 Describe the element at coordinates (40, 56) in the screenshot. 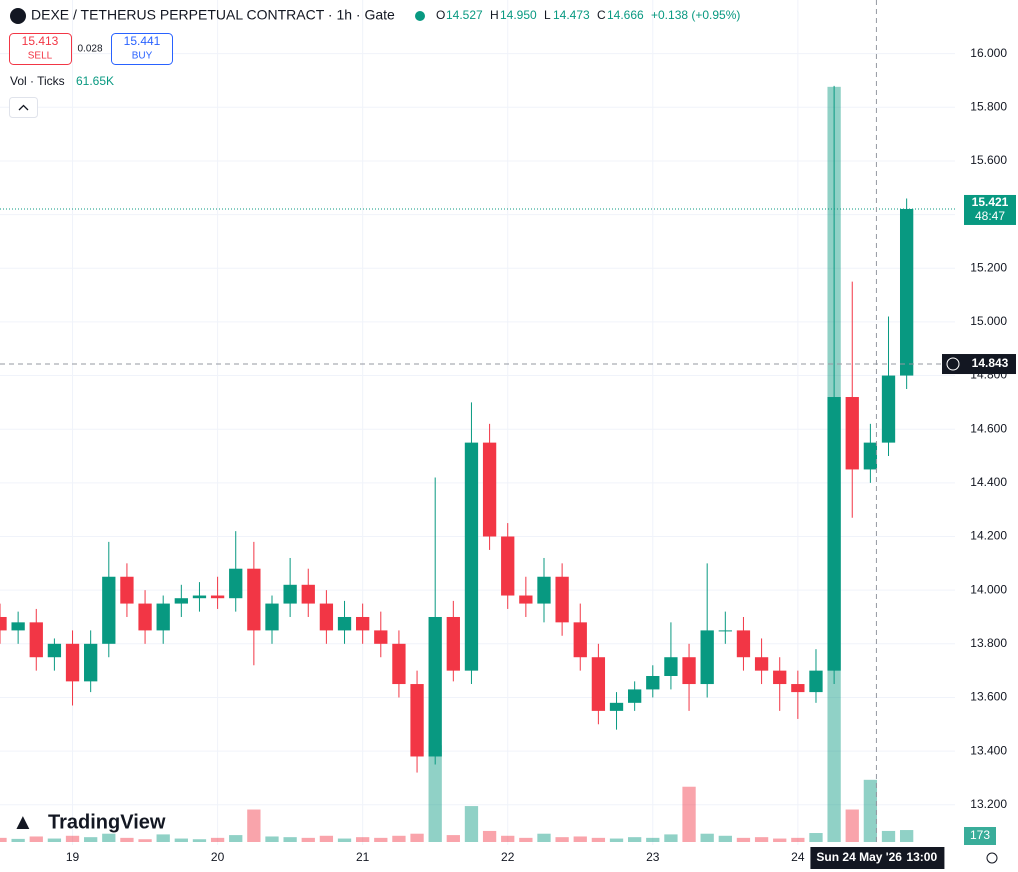

I see `sell-label: SELL` at that location.